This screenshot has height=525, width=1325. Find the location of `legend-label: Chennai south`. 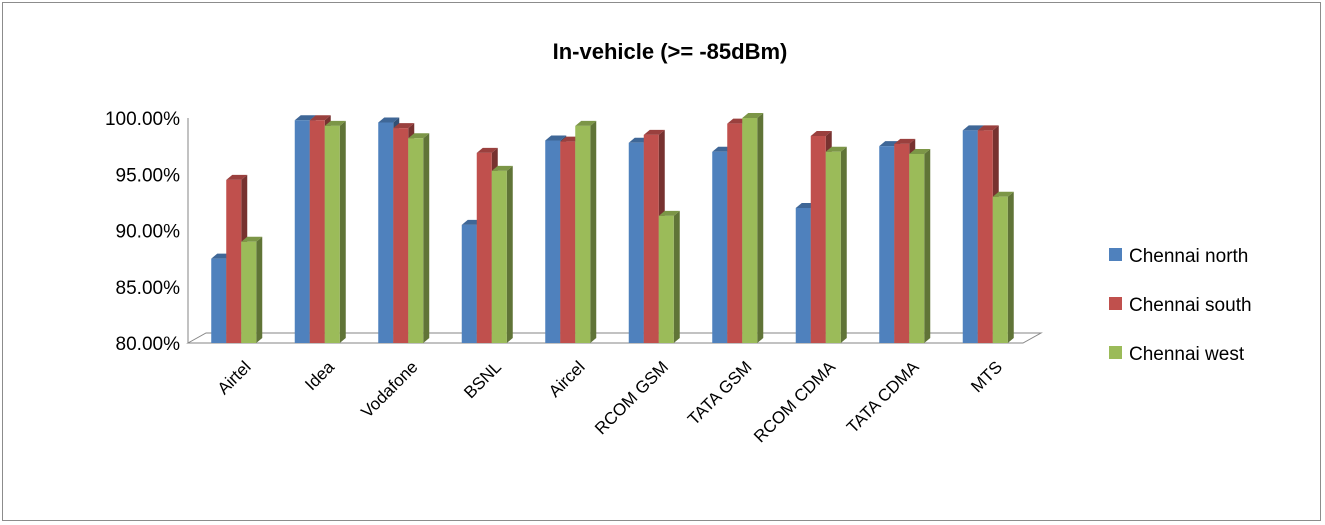

legend-label: Chennai south is located at coordinates (1190, 305).